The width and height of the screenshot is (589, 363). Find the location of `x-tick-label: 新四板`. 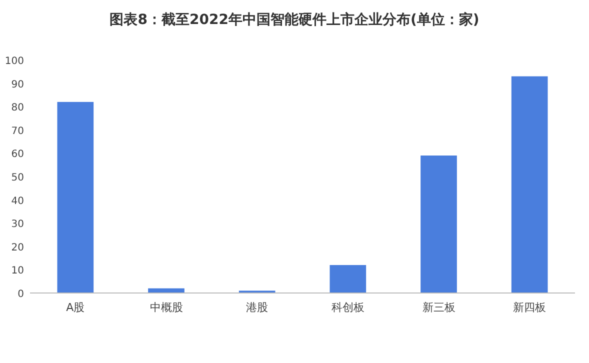

x-tick-label: 新四板 is located at coordinates (529, 307).